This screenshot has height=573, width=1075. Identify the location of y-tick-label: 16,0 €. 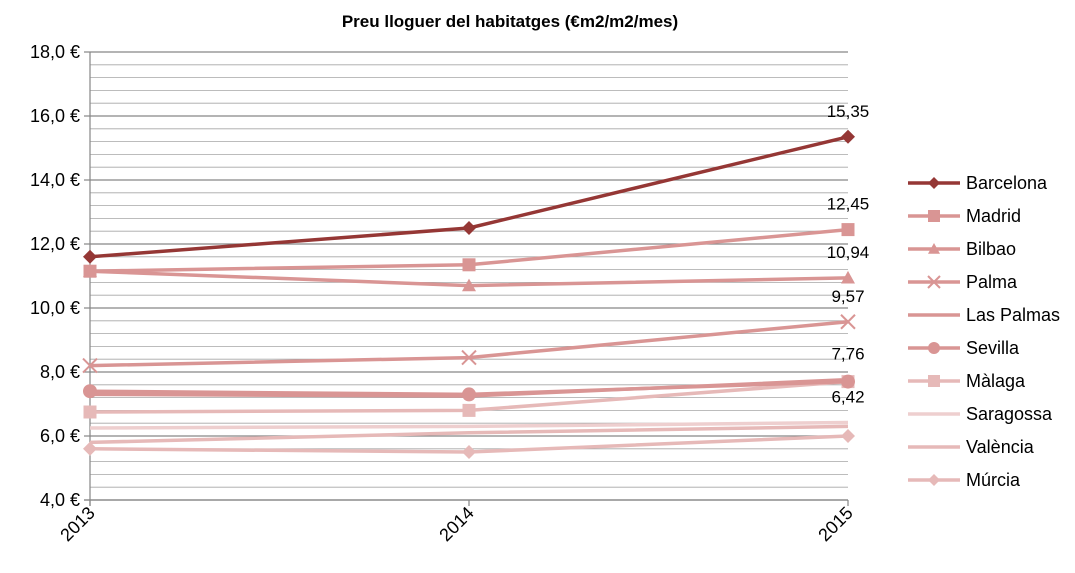
(55, 116).